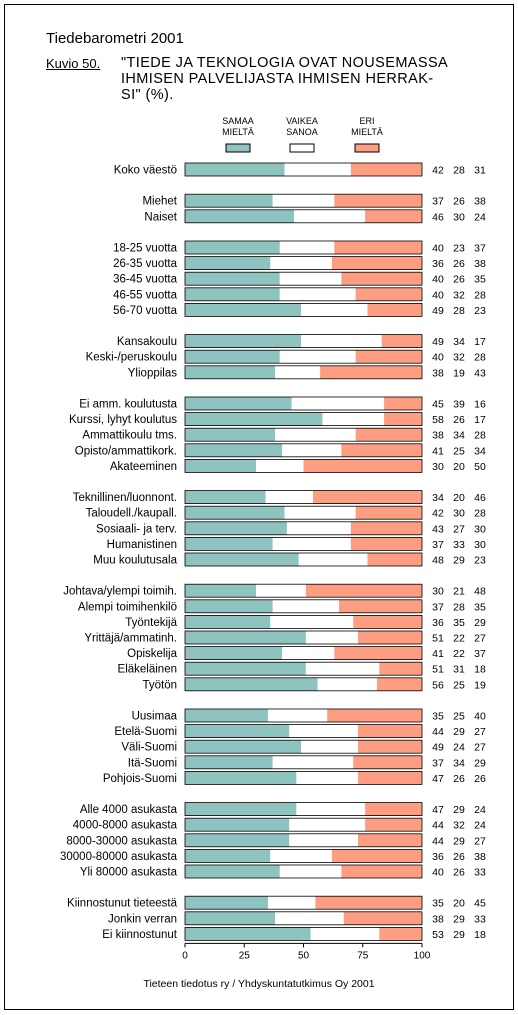  What do you see at coordinates (159, 202) in the screenshot?
I see `row-label: Miehet` at bounding box center [159, 202].